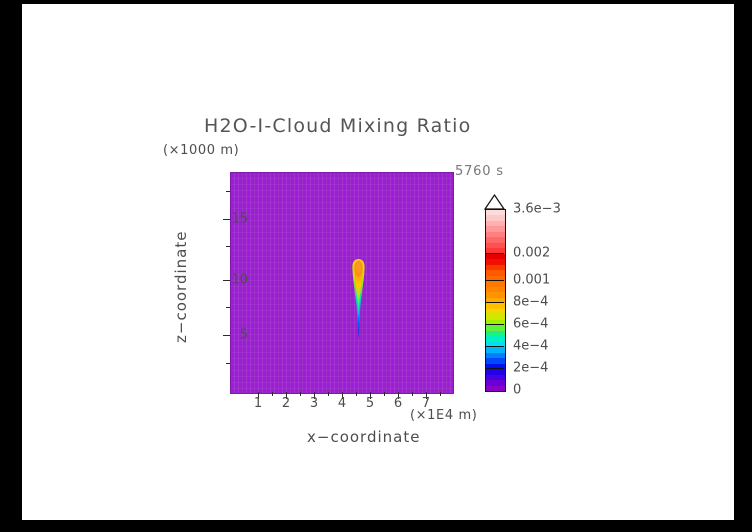 This screenshot has width=752, height=532. Describe the element at coordinates (243, 335) in the screenshot. I see `y-tick-label-5: 5` at that location.